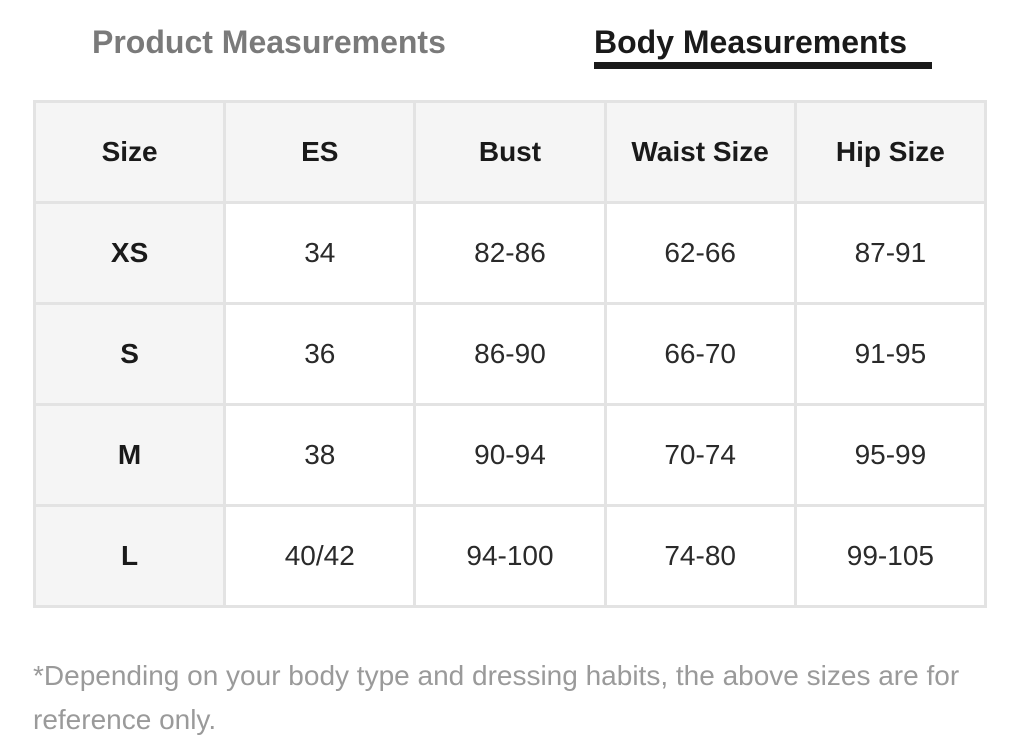 The width and height of the screenshot is (1024, 752). What do you see at coordinates (890, 152) in the screenshot?
I see `column-header-hip-size: Hip Size` at bounding box center [890, 152].